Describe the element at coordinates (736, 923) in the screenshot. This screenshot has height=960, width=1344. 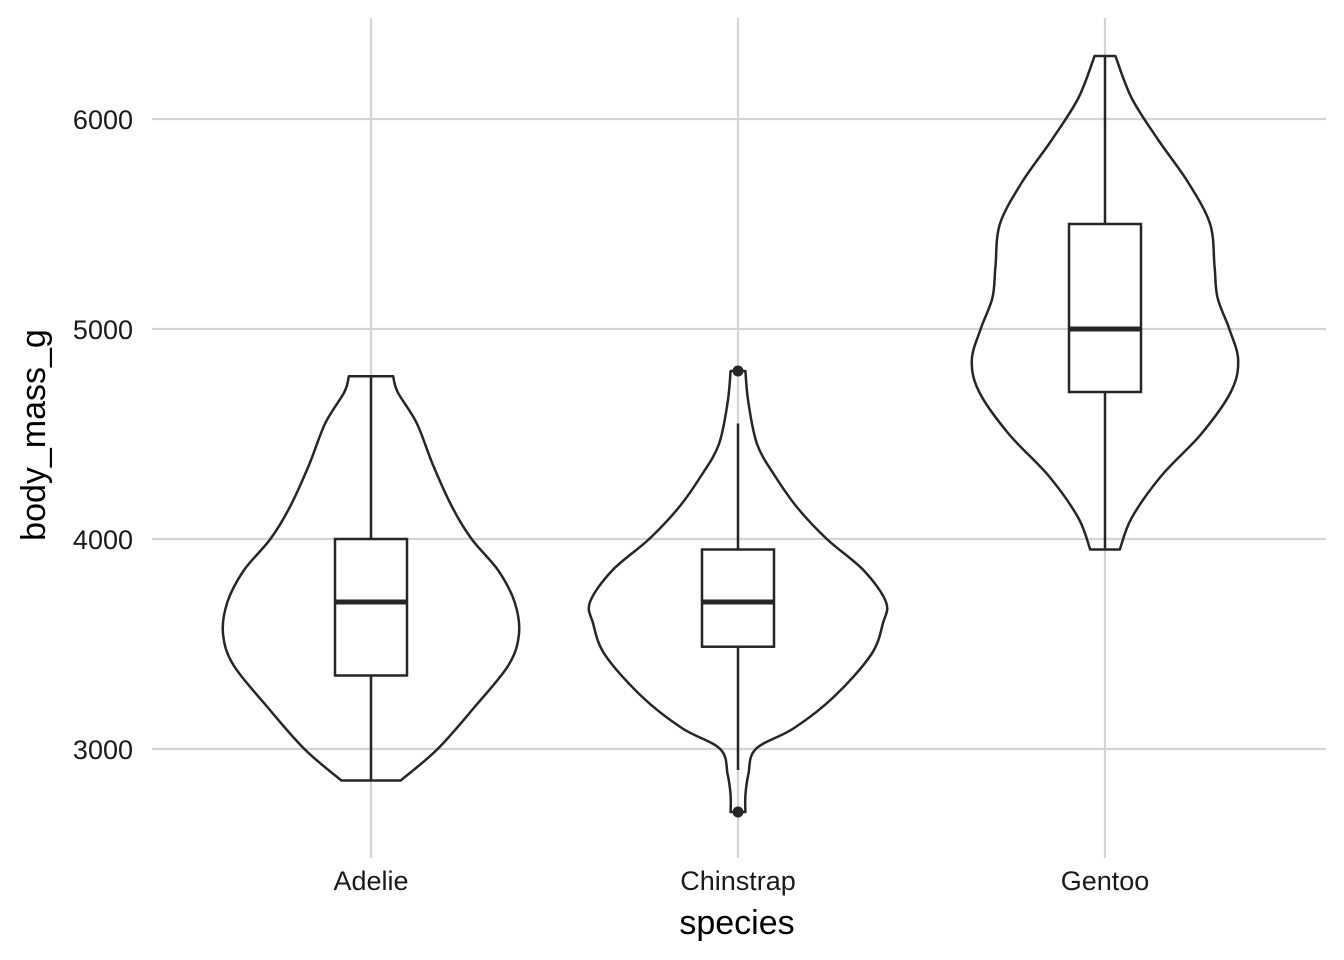
I see `x-axis-title: species` at that location.